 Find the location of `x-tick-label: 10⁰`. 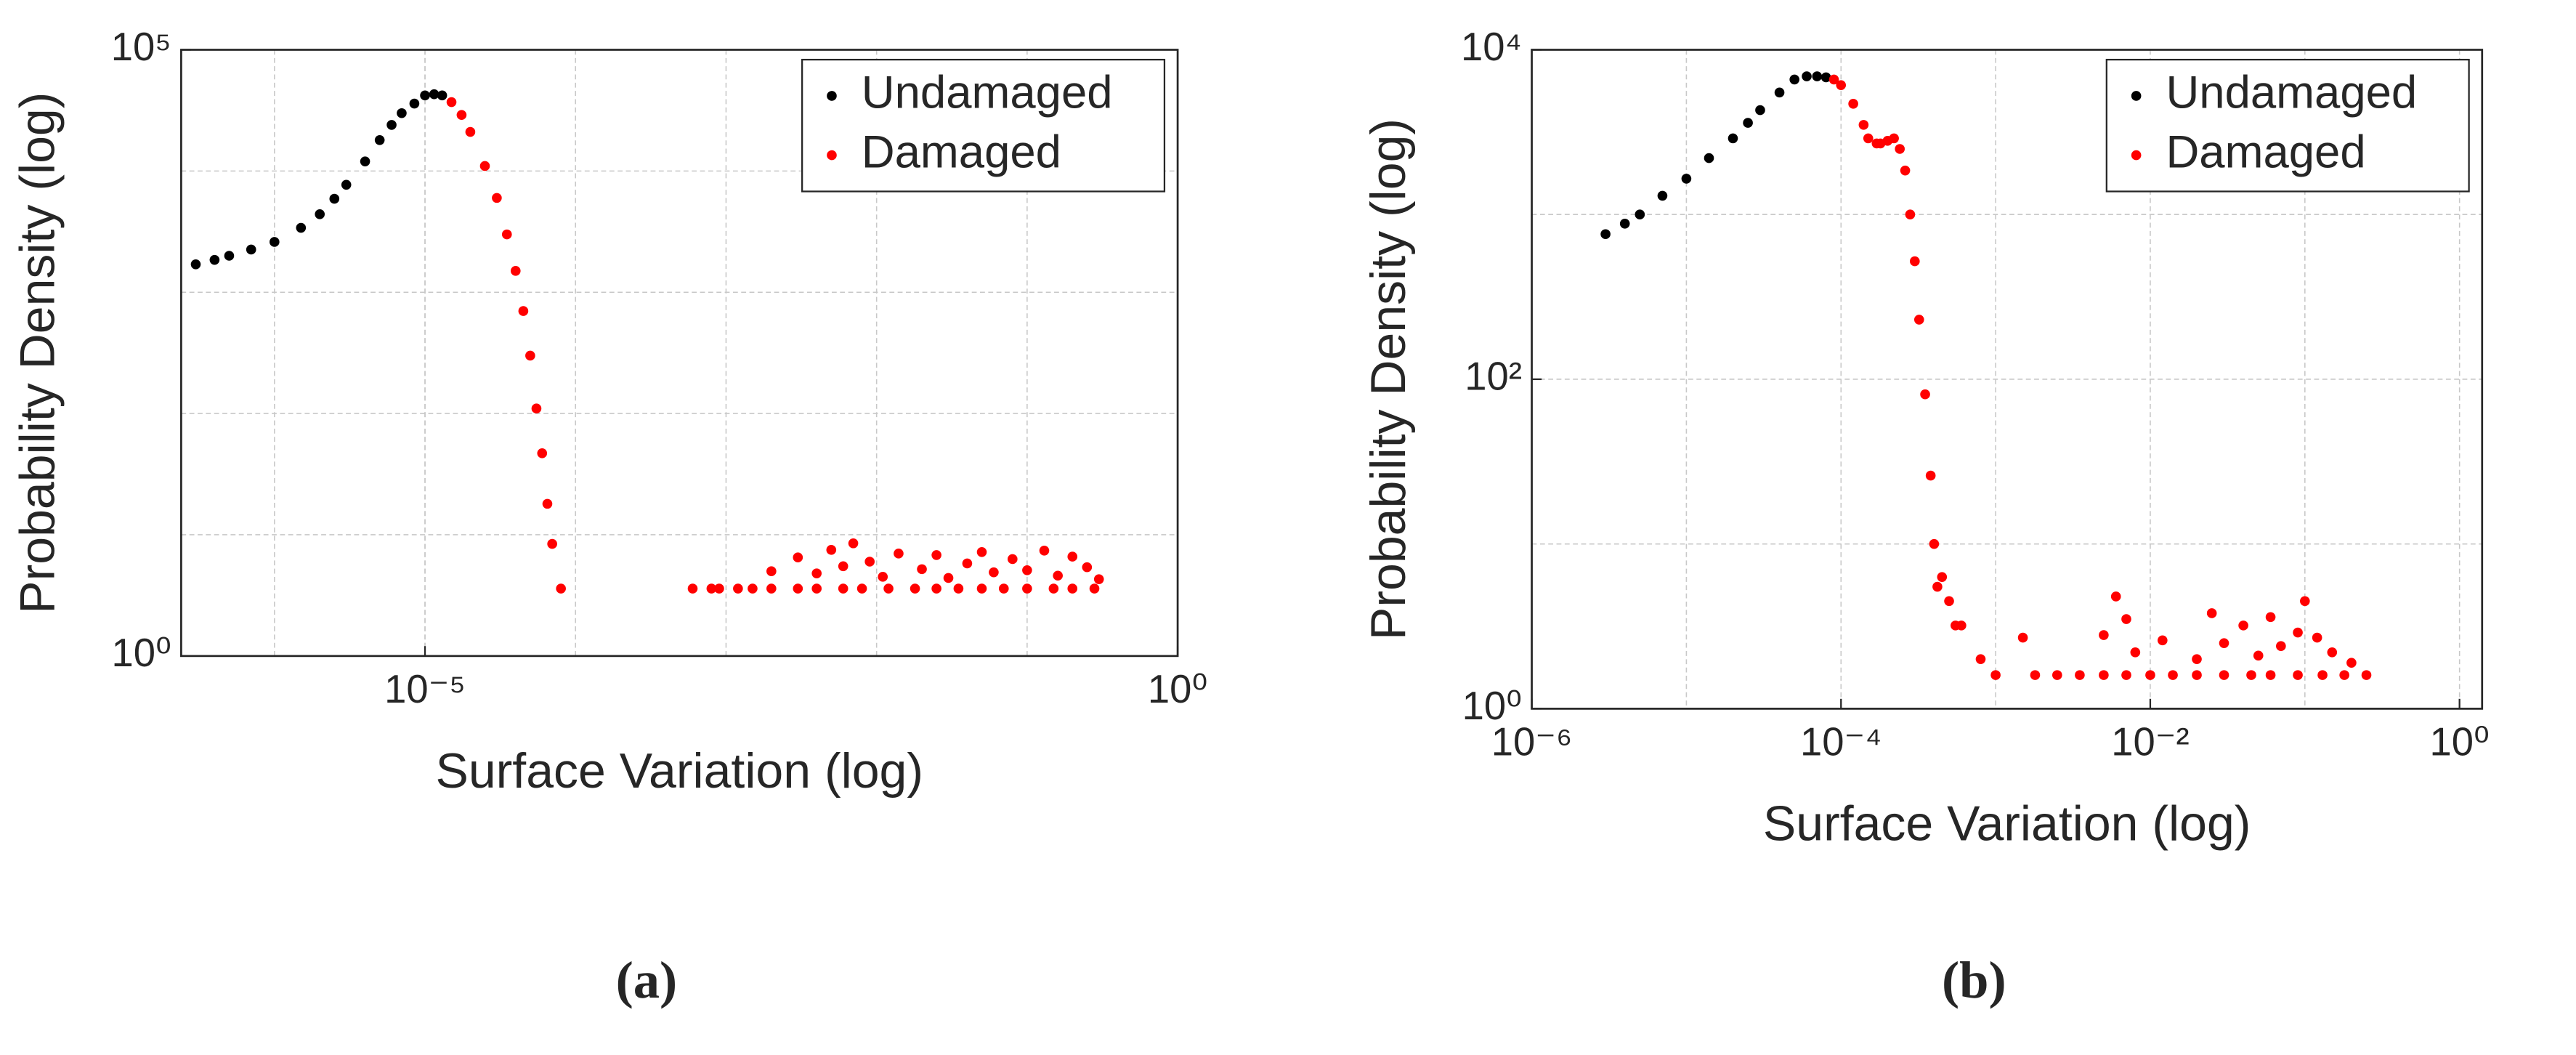

x-tick-label: 10⁰ is located at coordinates (2459, 742).